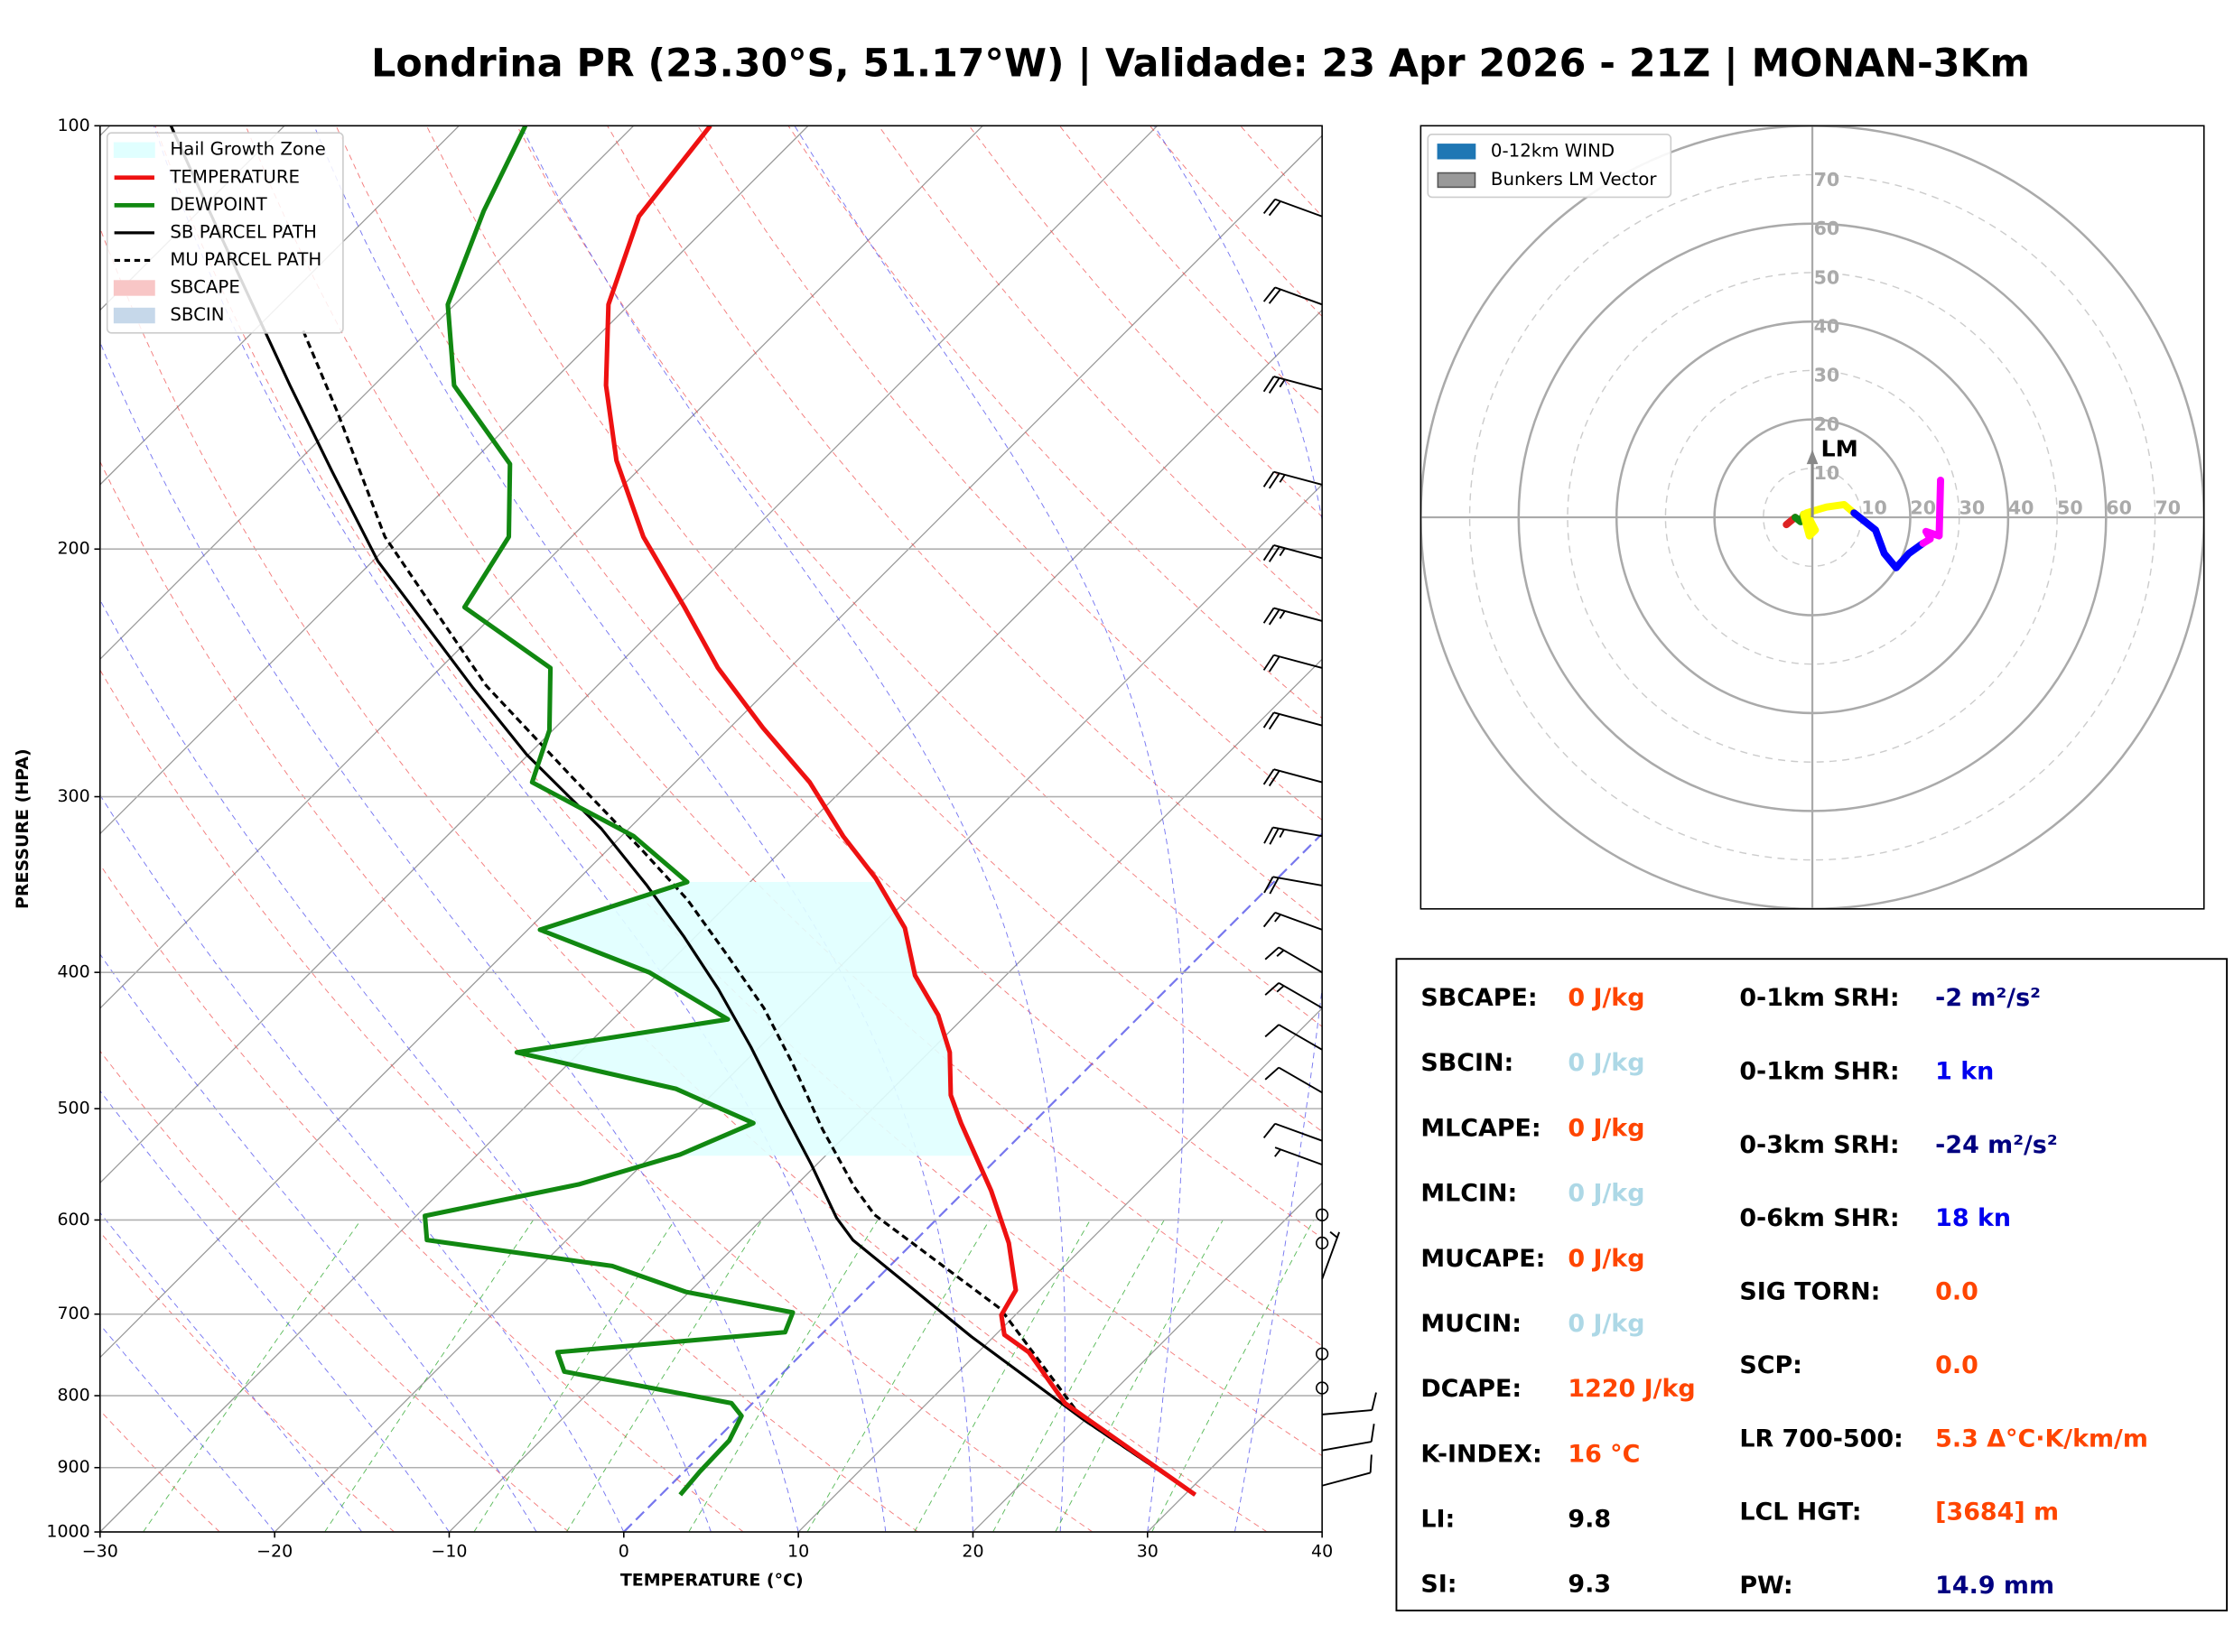  I want to click on ring-label: 30, so click(1972, 508).